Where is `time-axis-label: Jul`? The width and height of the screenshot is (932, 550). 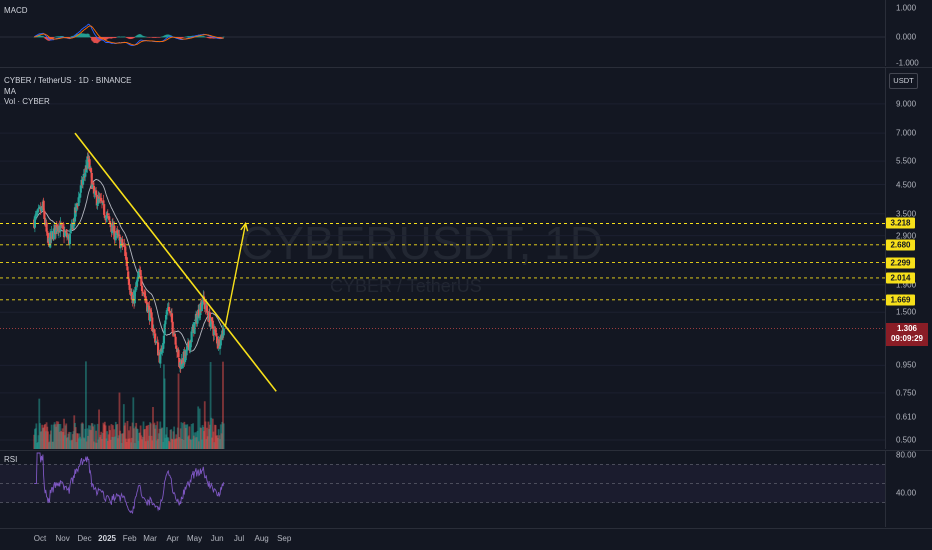
time-axis-label: Jul is located at coordinates (239, 538).